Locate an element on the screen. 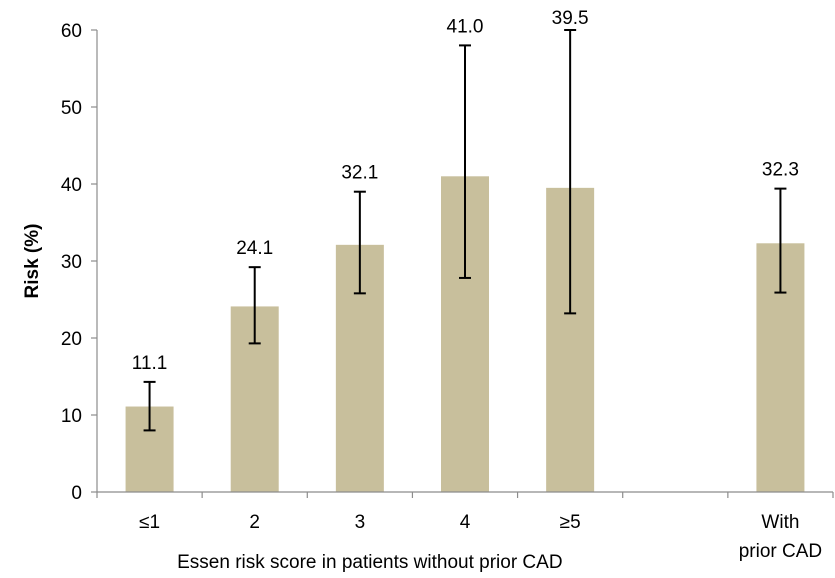 Image resolution: width=835 pixels, height=578 pixels. data-label: 41.0 is located at coordinates (465, 26).